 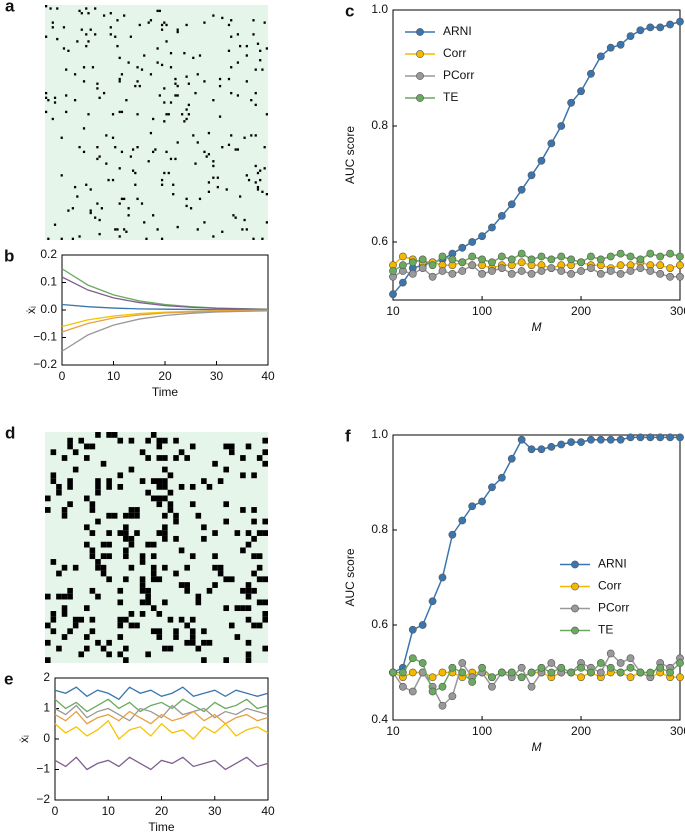 What do you see at coordinates (45, 364) in the screenshot?
I see `y-tick-label: −0.2` at bounding box center [45, 364].